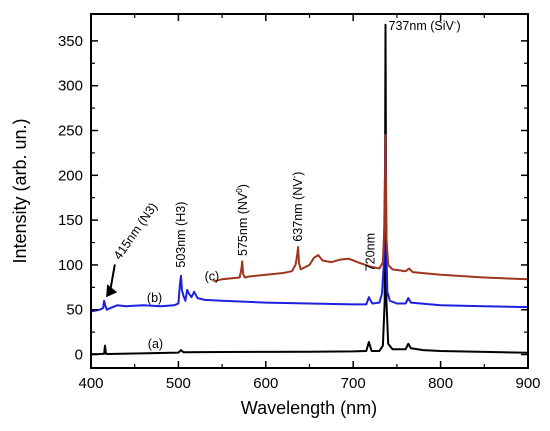 This screenshot has width=550, height=431. I want to click on annotation-peak-2: 575nm (NV0), so click(242, 220).